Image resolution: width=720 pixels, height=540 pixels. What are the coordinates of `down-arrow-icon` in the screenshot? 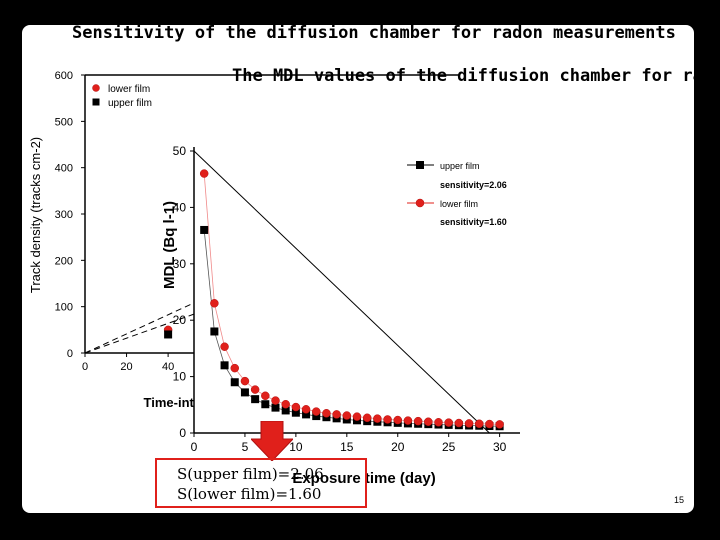 It's located at (272, 441).